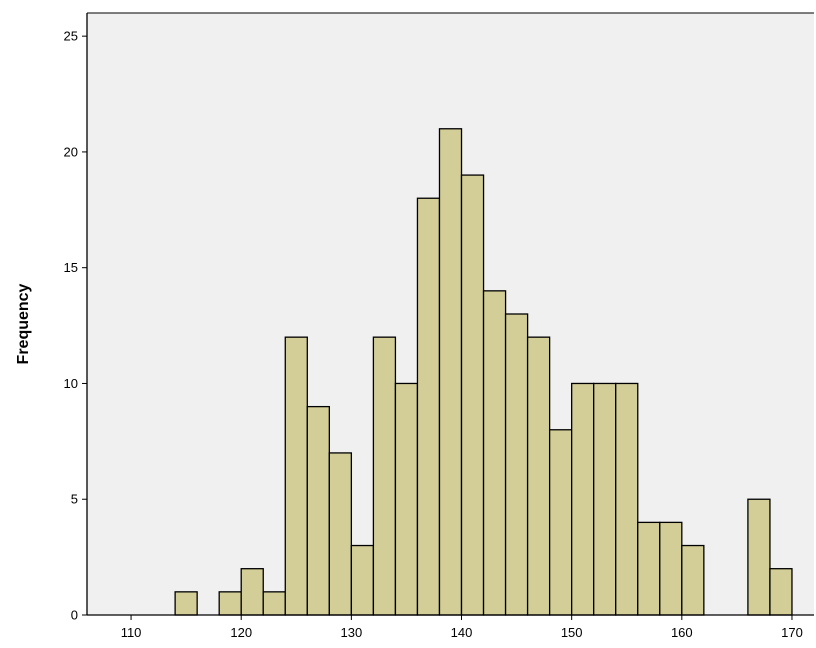  I want to click on y-tick-label: 10, so click(71, 383).